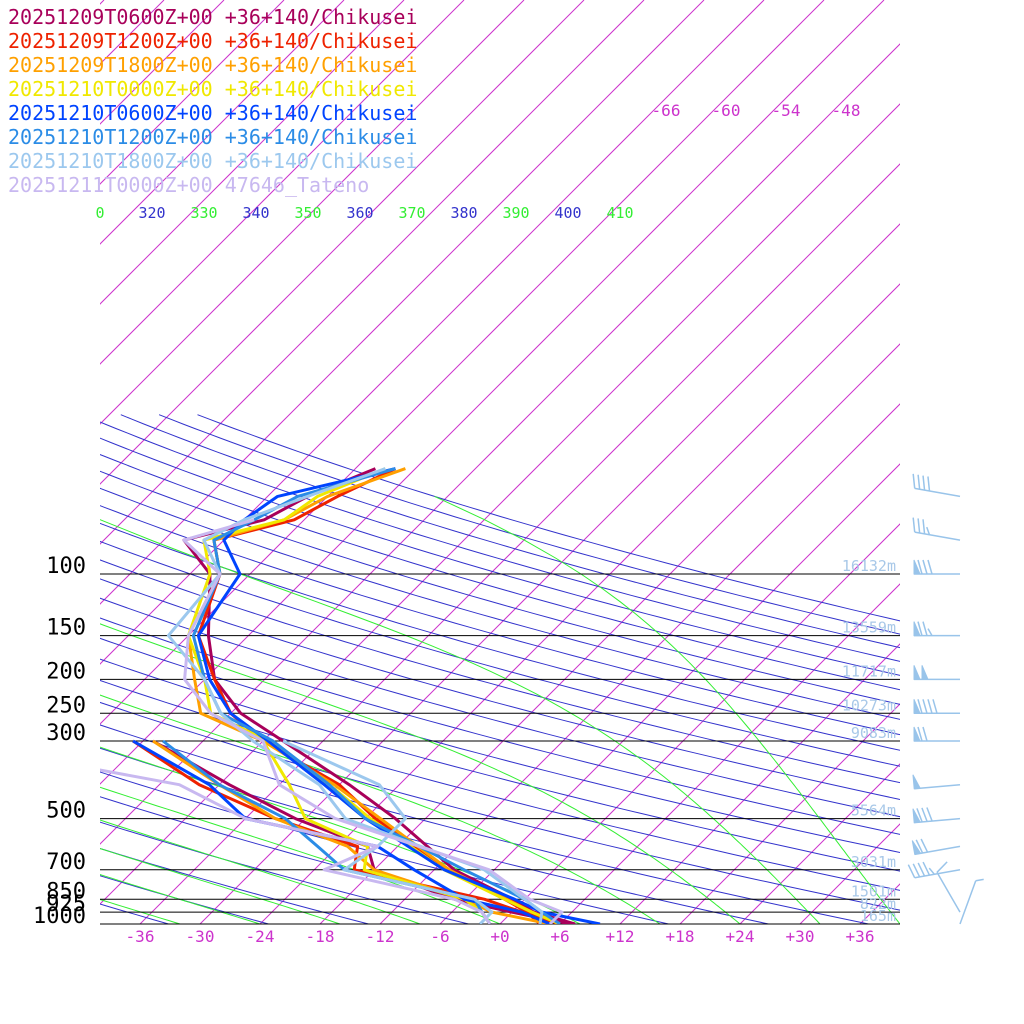 This screenshot has height=1024, width=1024. What do you see at coordinates (878, 916) in the screenshot?
I see `height-label: 165m` at bounding box center [878, 916].